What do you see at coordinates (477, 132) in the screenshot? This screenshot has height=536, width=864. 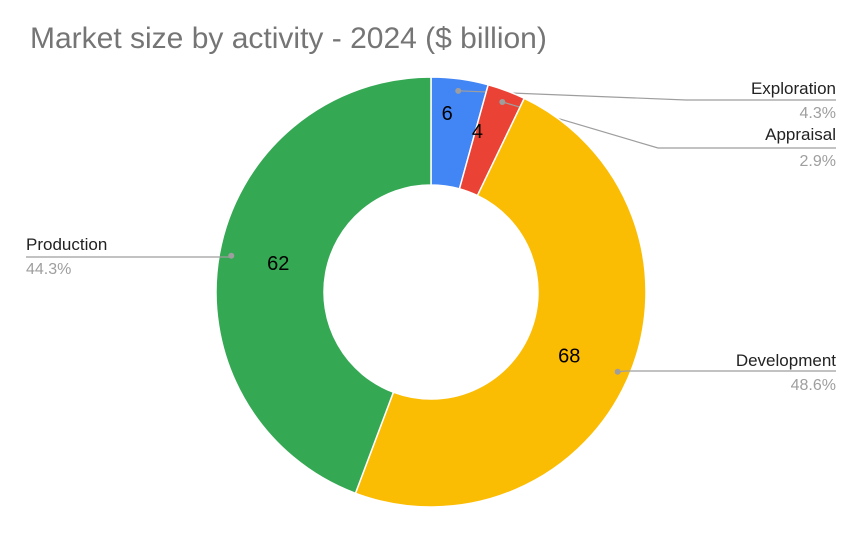 I see `value-label-appraisal: 4` at bounding box center [477, 132].